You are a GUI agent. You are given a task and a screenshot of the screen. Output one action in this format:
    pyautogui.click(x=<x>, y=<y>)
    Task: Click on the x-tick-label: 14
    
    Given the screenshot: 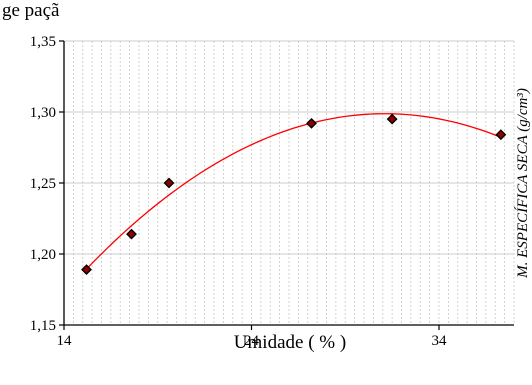 What is the action you would take?
    pyautogui.click(x=65, y=341)
    